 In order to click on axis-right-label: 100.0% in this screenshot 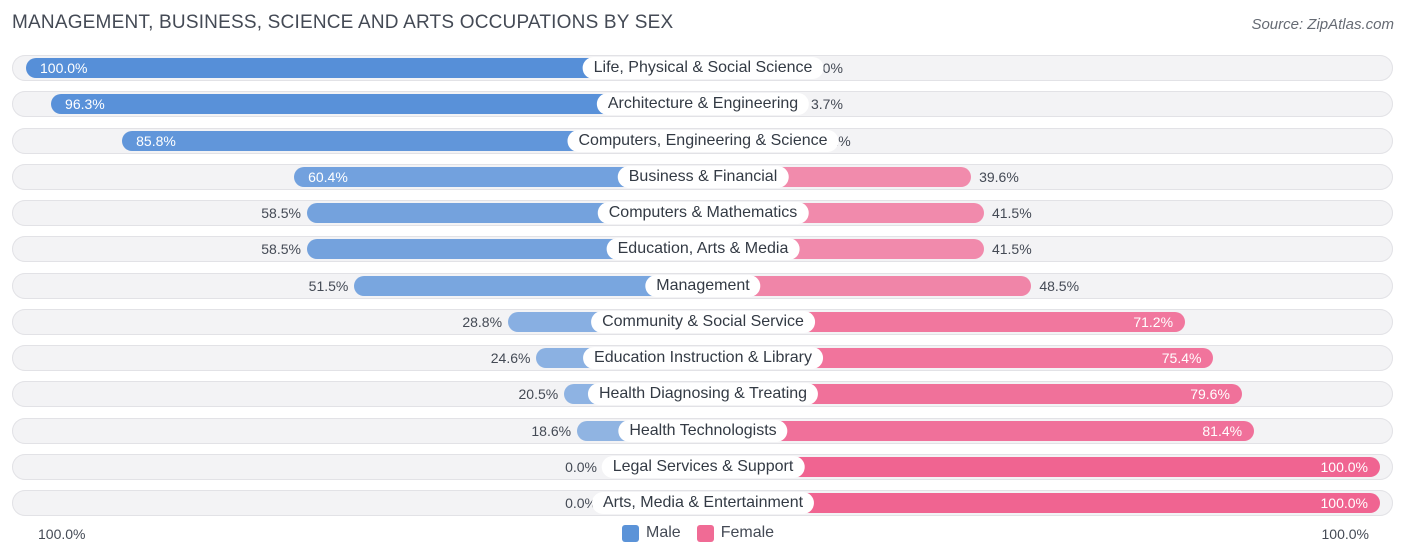, I will do `click(1345, 534)`.